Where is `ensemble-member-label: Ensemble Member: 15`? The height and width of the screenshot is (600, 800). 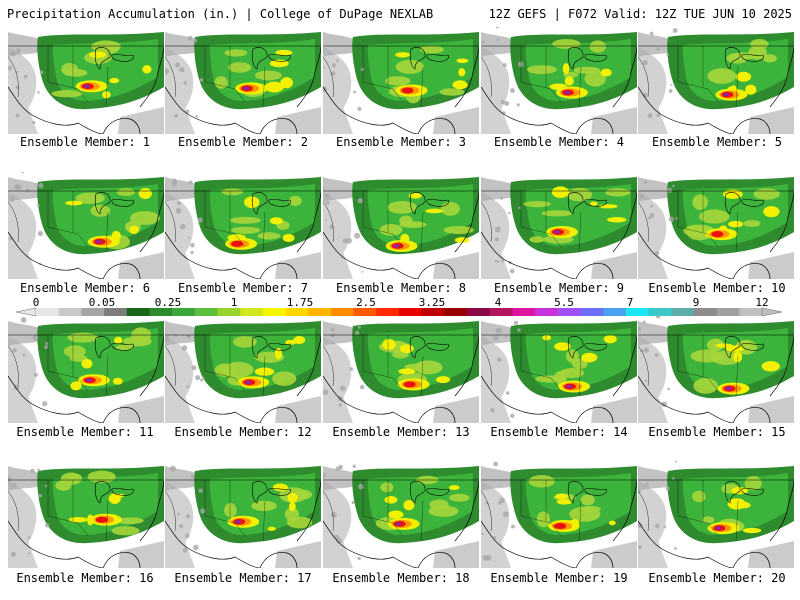
ensemble-member-label: Ensemble Member: 15 is located at coordinates (717, 432).